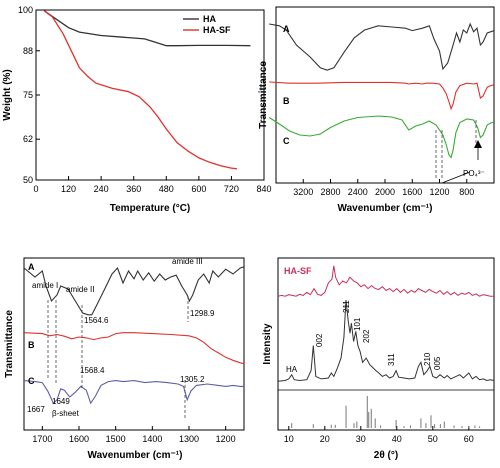  What do you see at coordinates (209, 19) in the screenshot?
I see `legend-label-ha: HA` at bounding box center [209, 19].